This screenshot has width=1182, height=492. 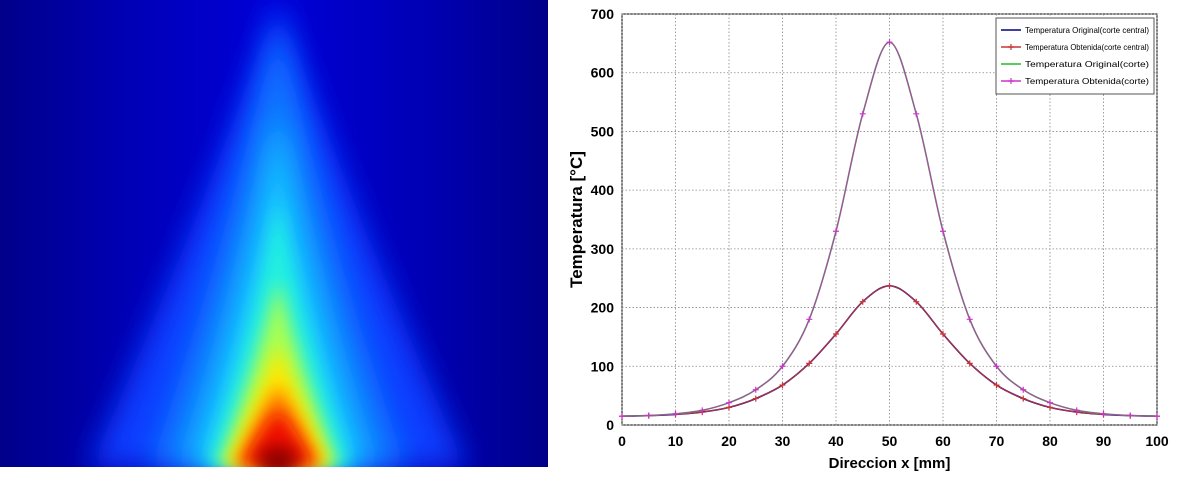 I want to click on legend-entry-temperatura-obtenida-corte: Temperatura Obtenida(corte), so click(x=1087, y=81).